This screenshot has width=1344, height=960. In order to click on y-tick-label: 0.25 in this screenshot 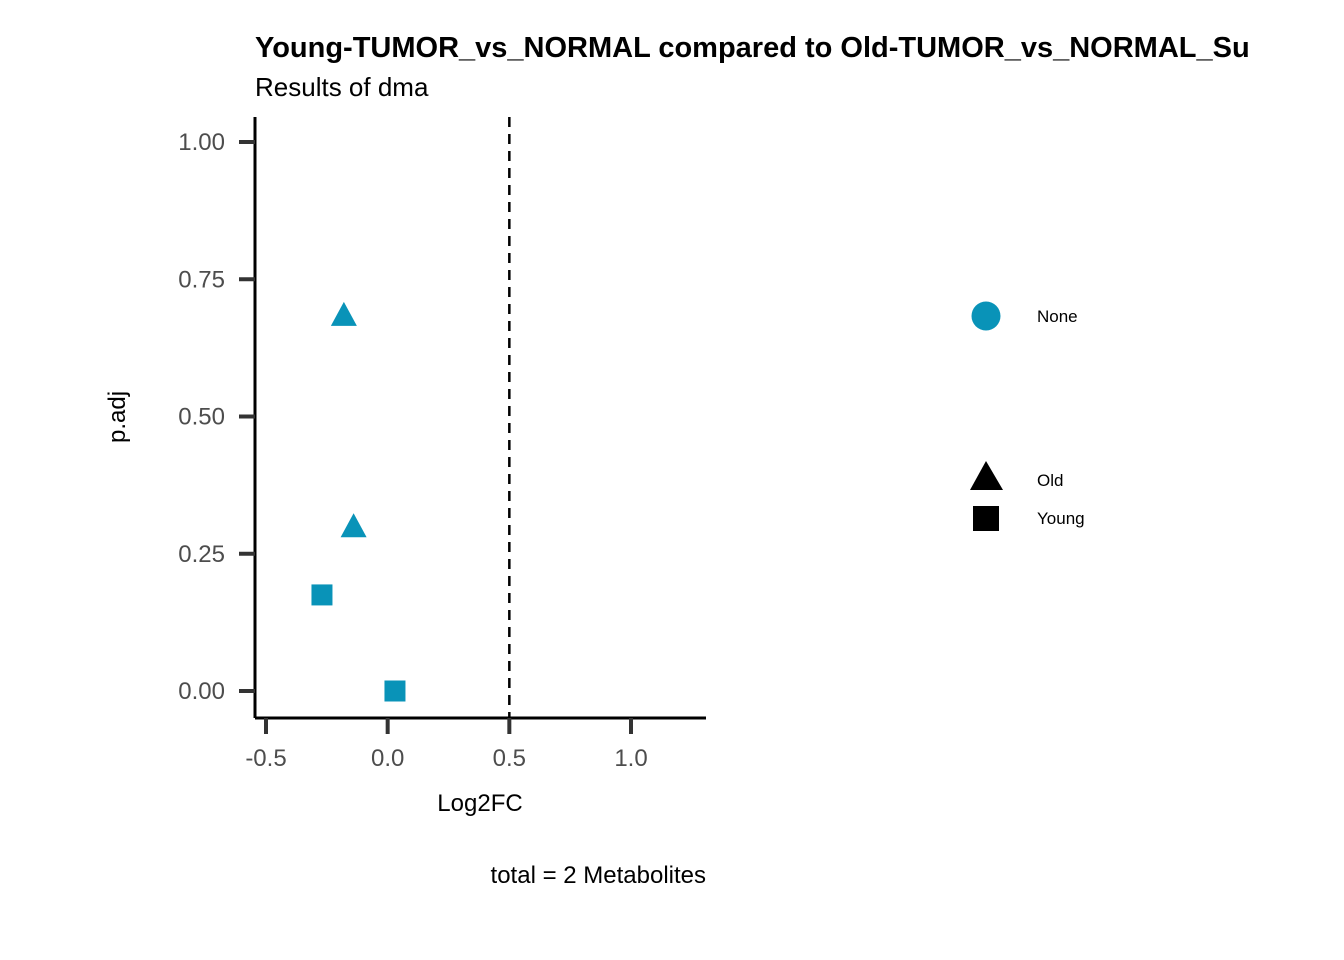, I will do `click(201, 554)`.